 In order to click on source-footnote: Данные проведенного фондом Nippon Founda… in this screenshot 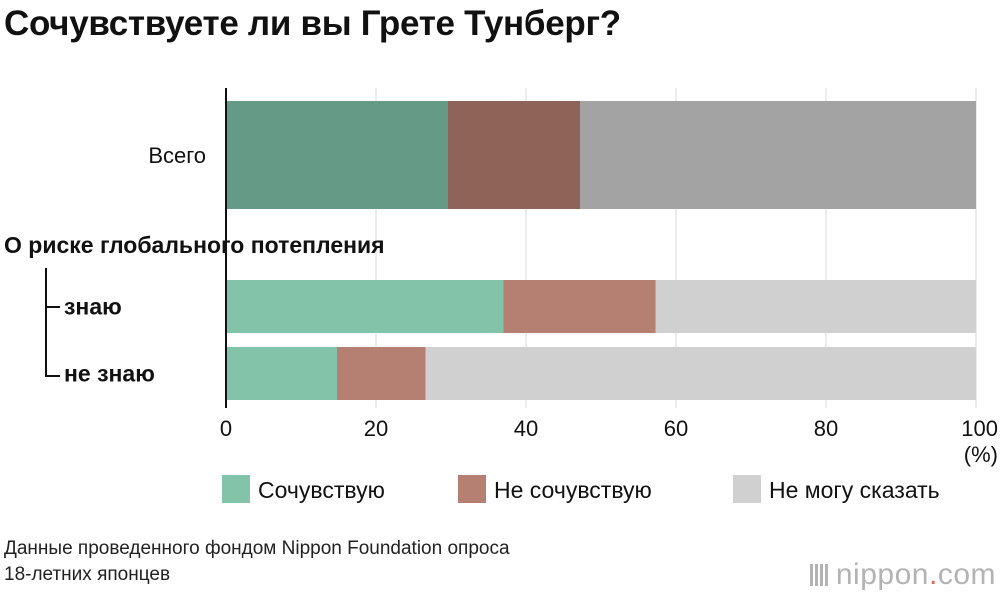, I will do `click(257, 562)`.